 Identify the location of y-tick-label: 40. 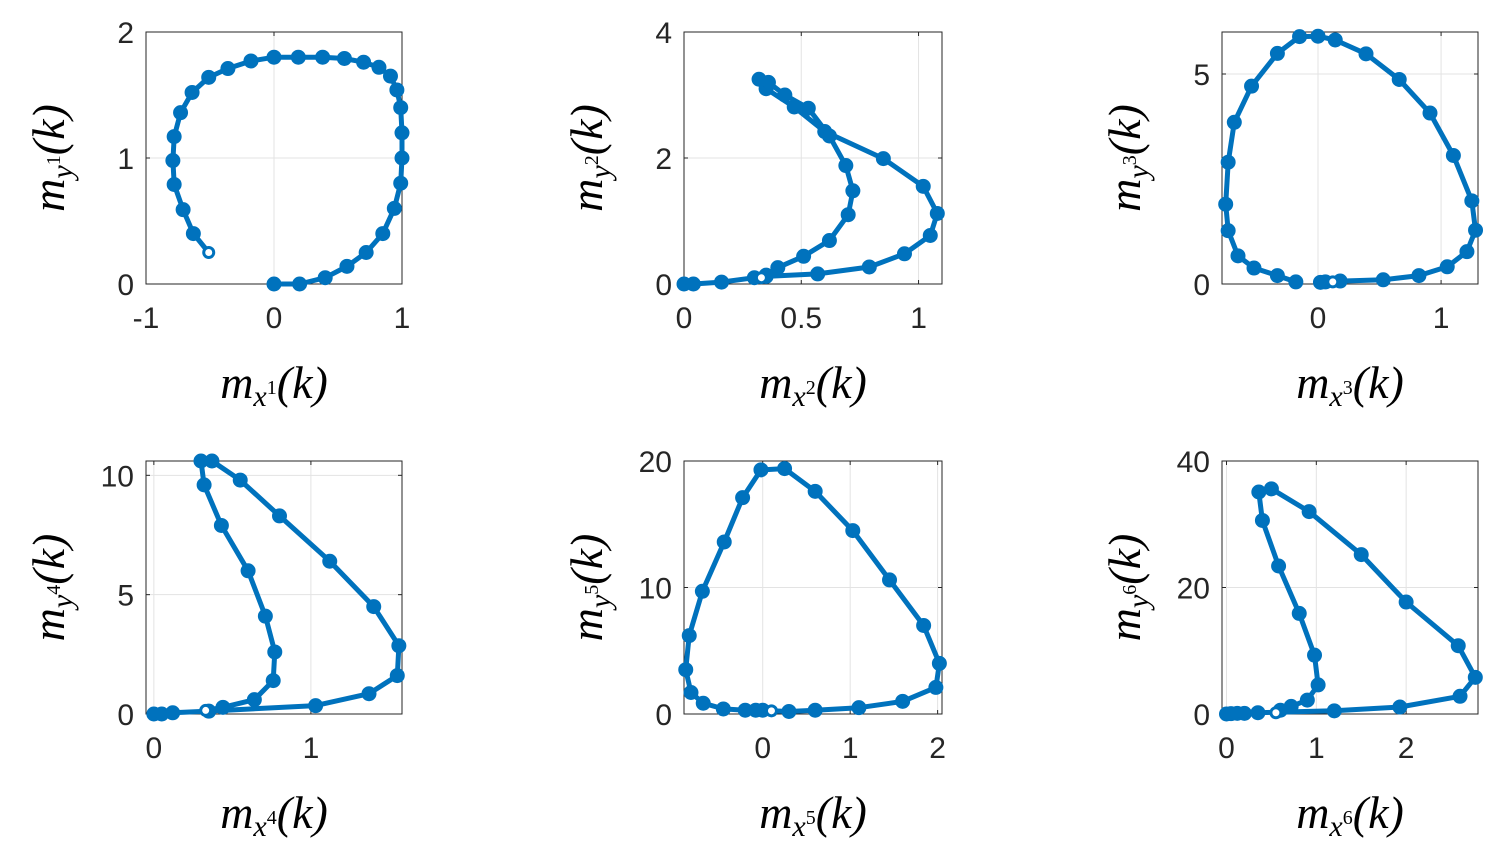
(1193, 462).